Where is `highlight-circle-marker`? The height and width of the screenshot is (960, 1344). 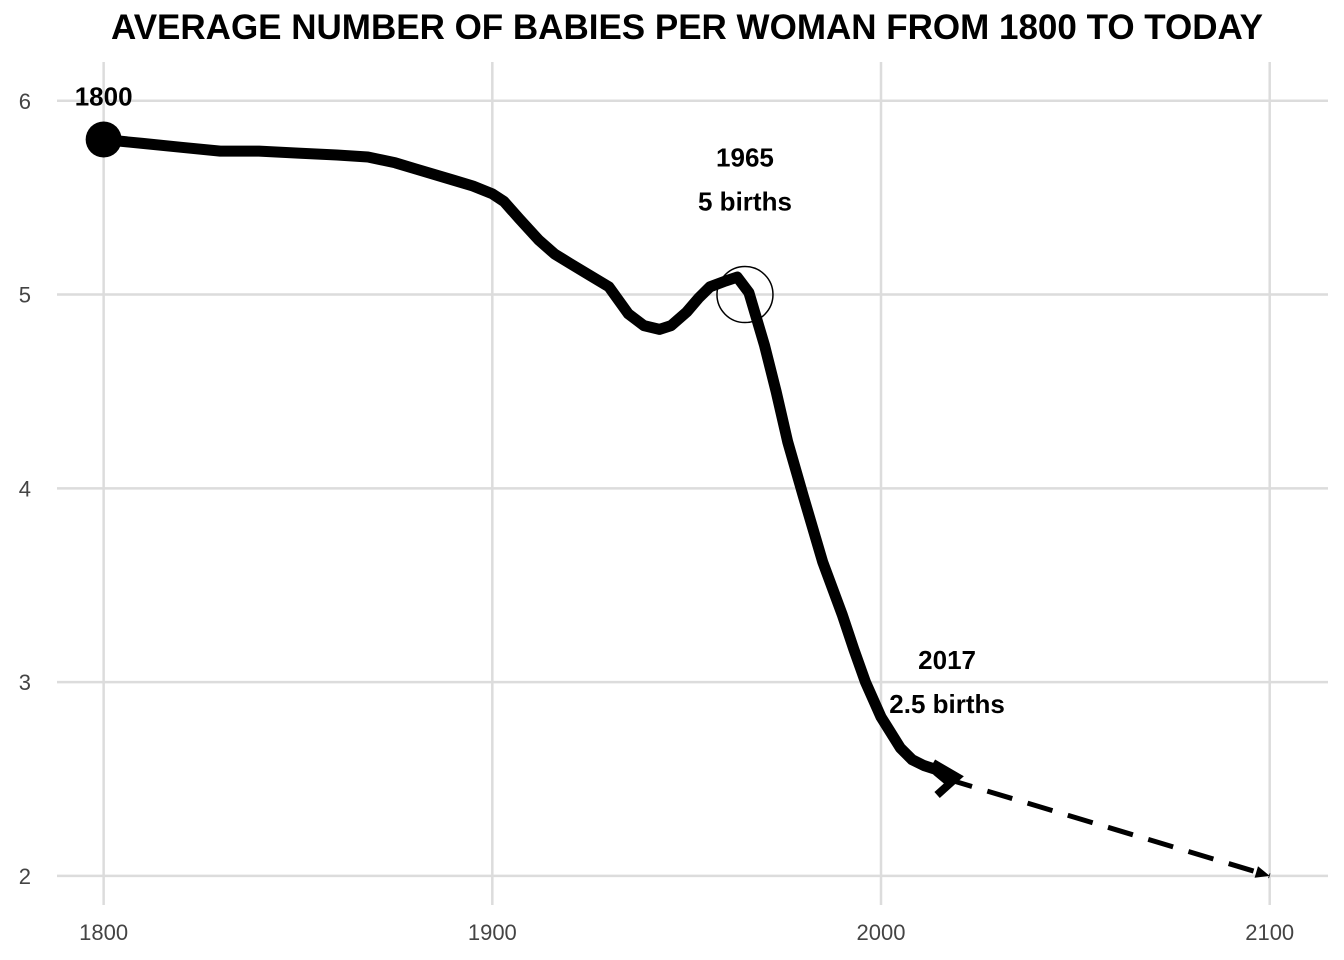
highlight-circle-marker is located at coordinates (745, 294).